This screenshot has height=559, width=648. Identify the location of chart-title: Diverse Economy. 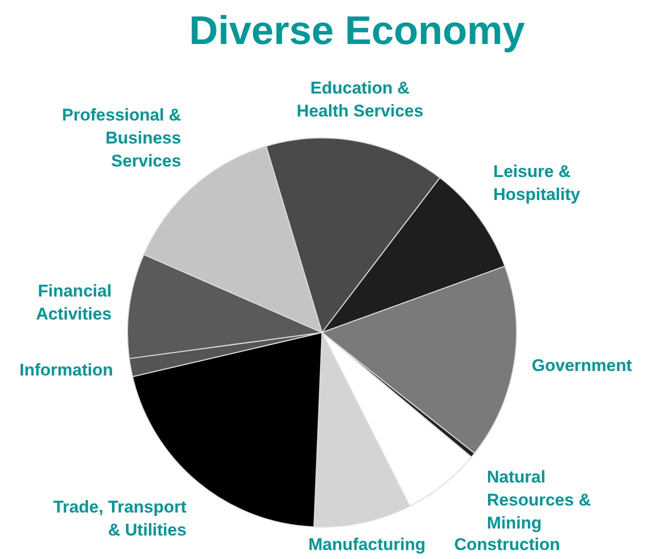
(357, 31).